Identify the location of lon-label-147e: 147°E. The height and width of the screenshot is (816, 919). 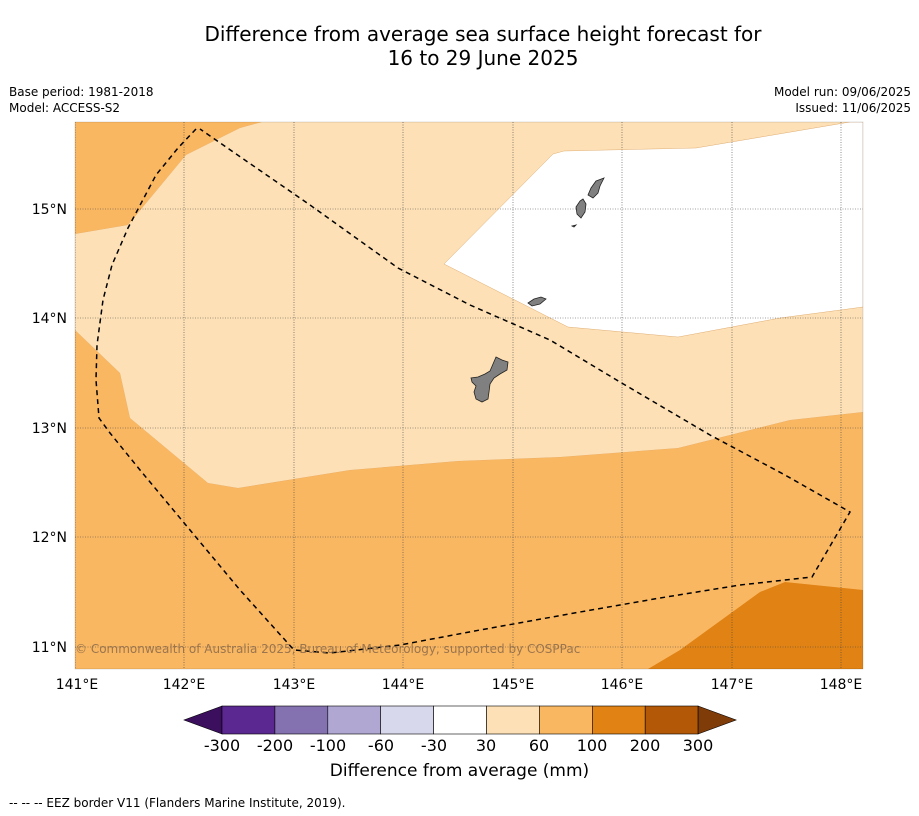
(732, 685).